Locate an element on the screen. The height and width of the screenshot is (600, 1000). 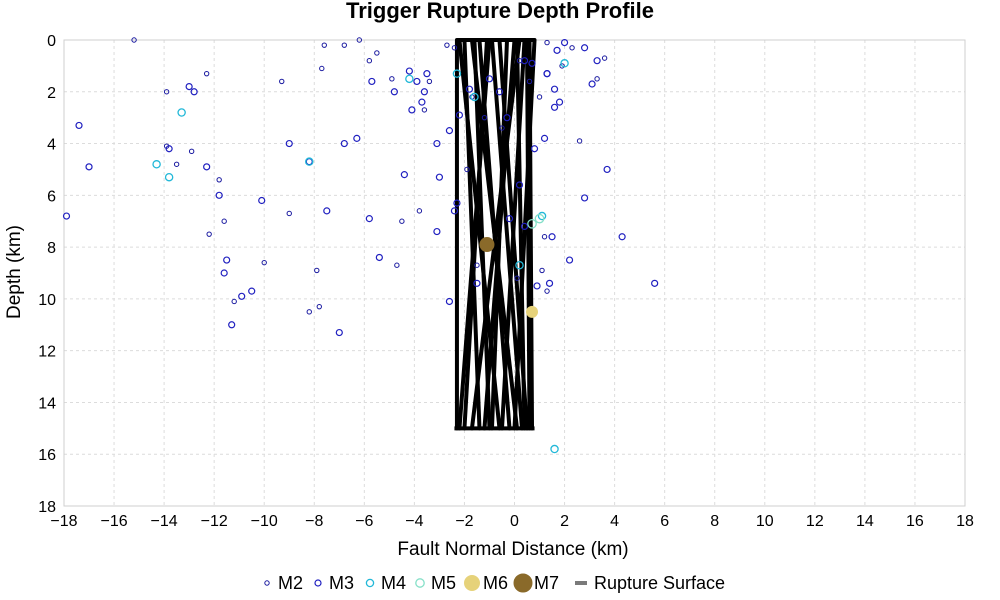
x-tick-label: 8 is located at coordinates (714, 521).